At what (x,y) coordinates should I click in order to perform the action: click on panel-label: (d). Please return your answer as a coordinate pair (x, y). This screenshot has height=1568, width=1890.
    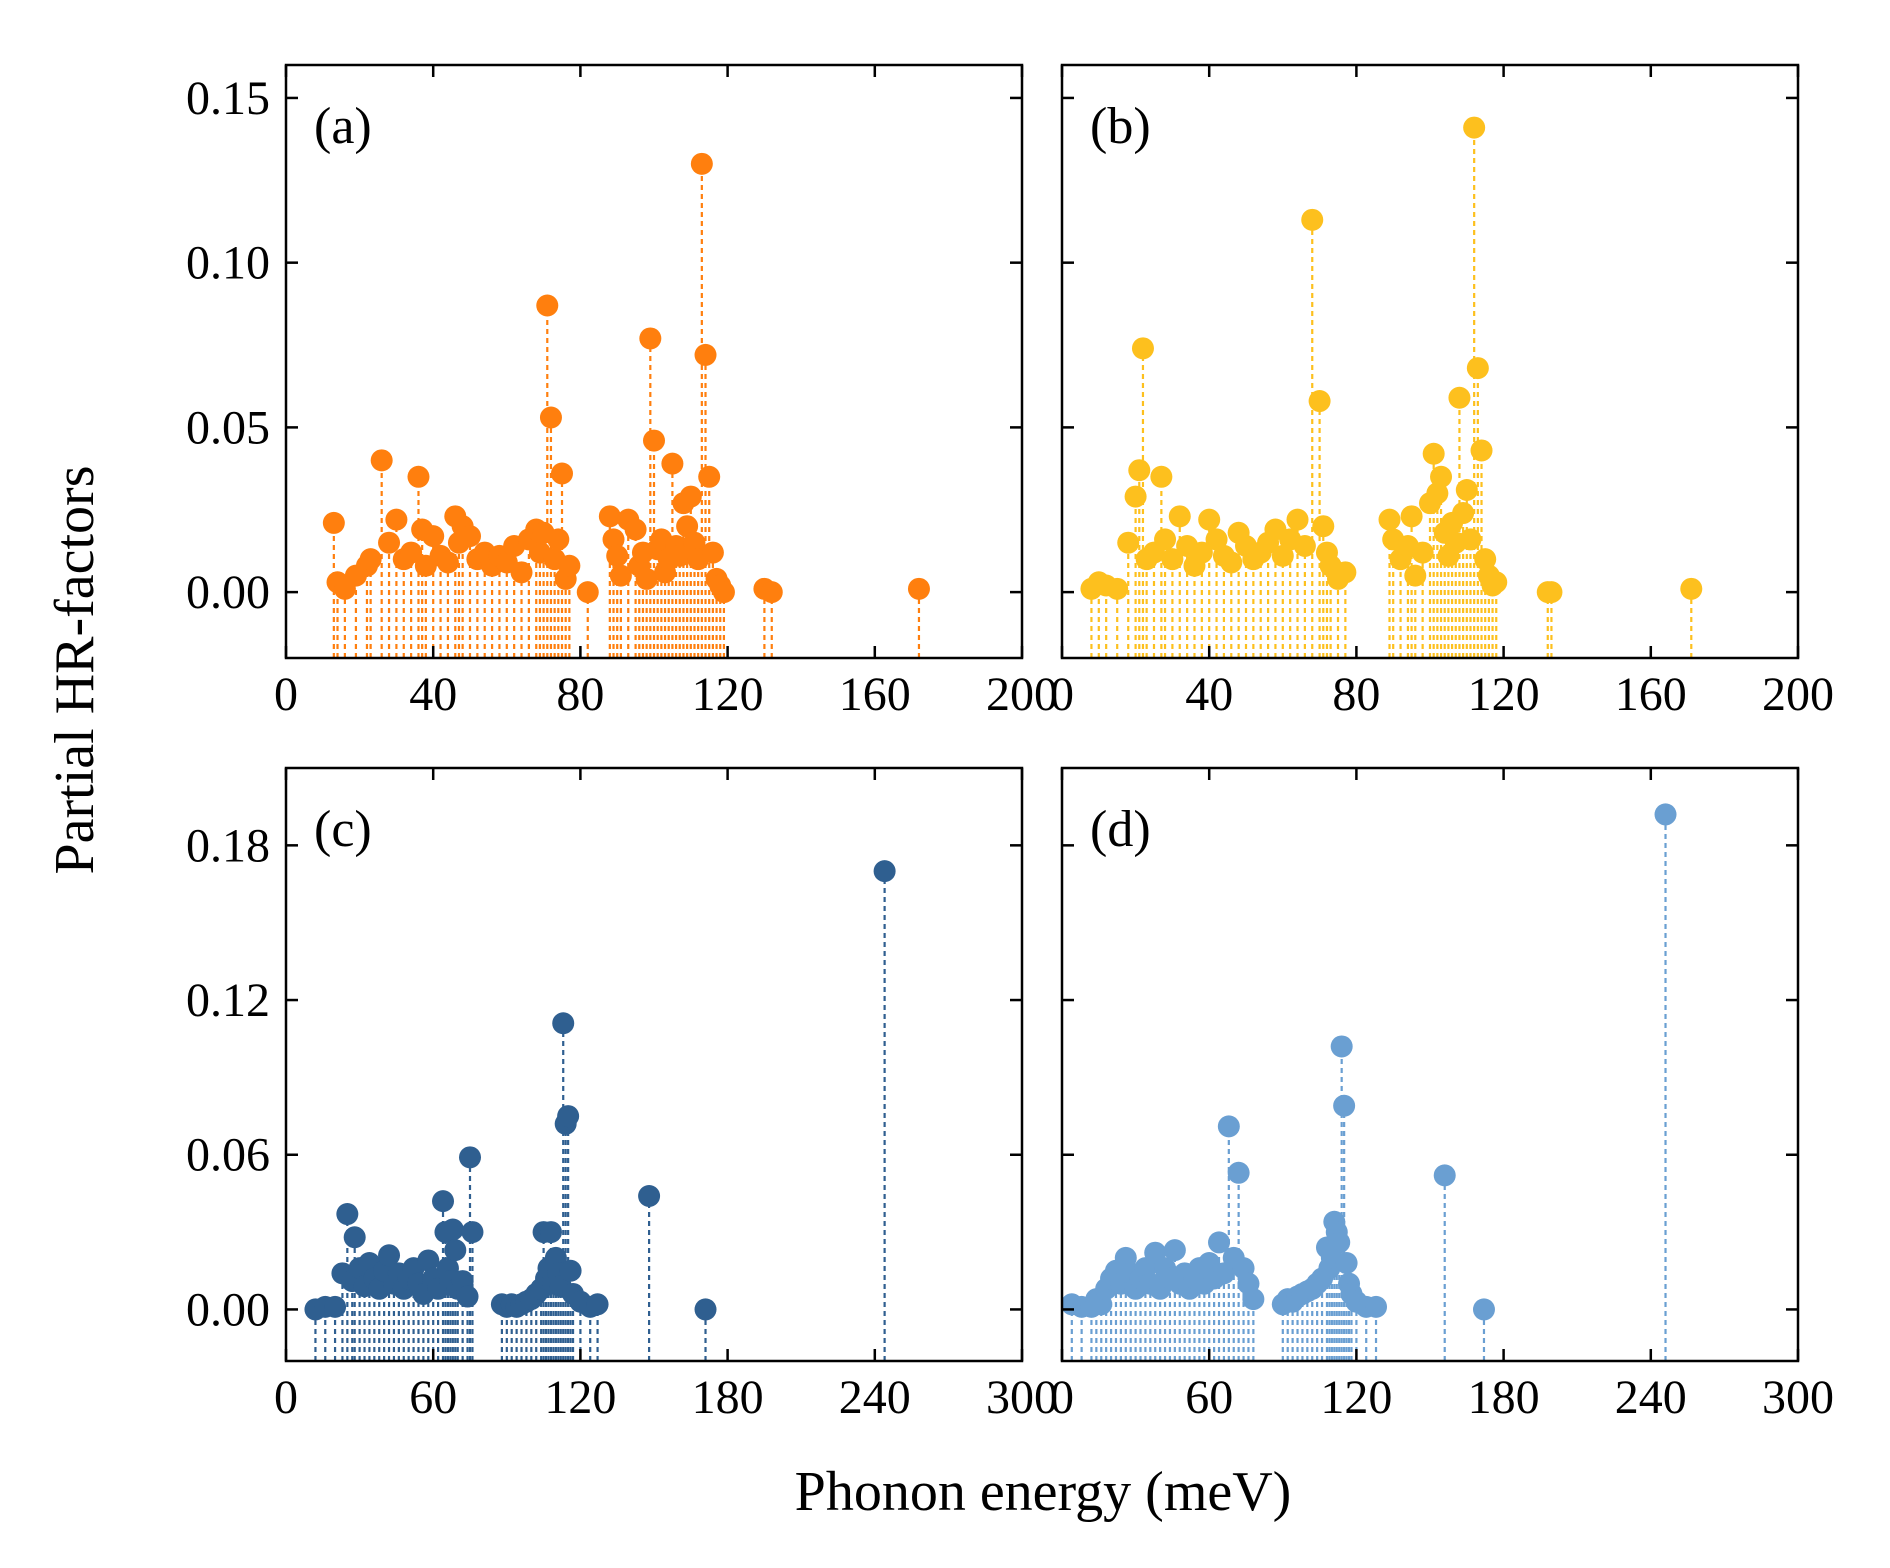
    Looking at the image, I should click on (1120, 829).